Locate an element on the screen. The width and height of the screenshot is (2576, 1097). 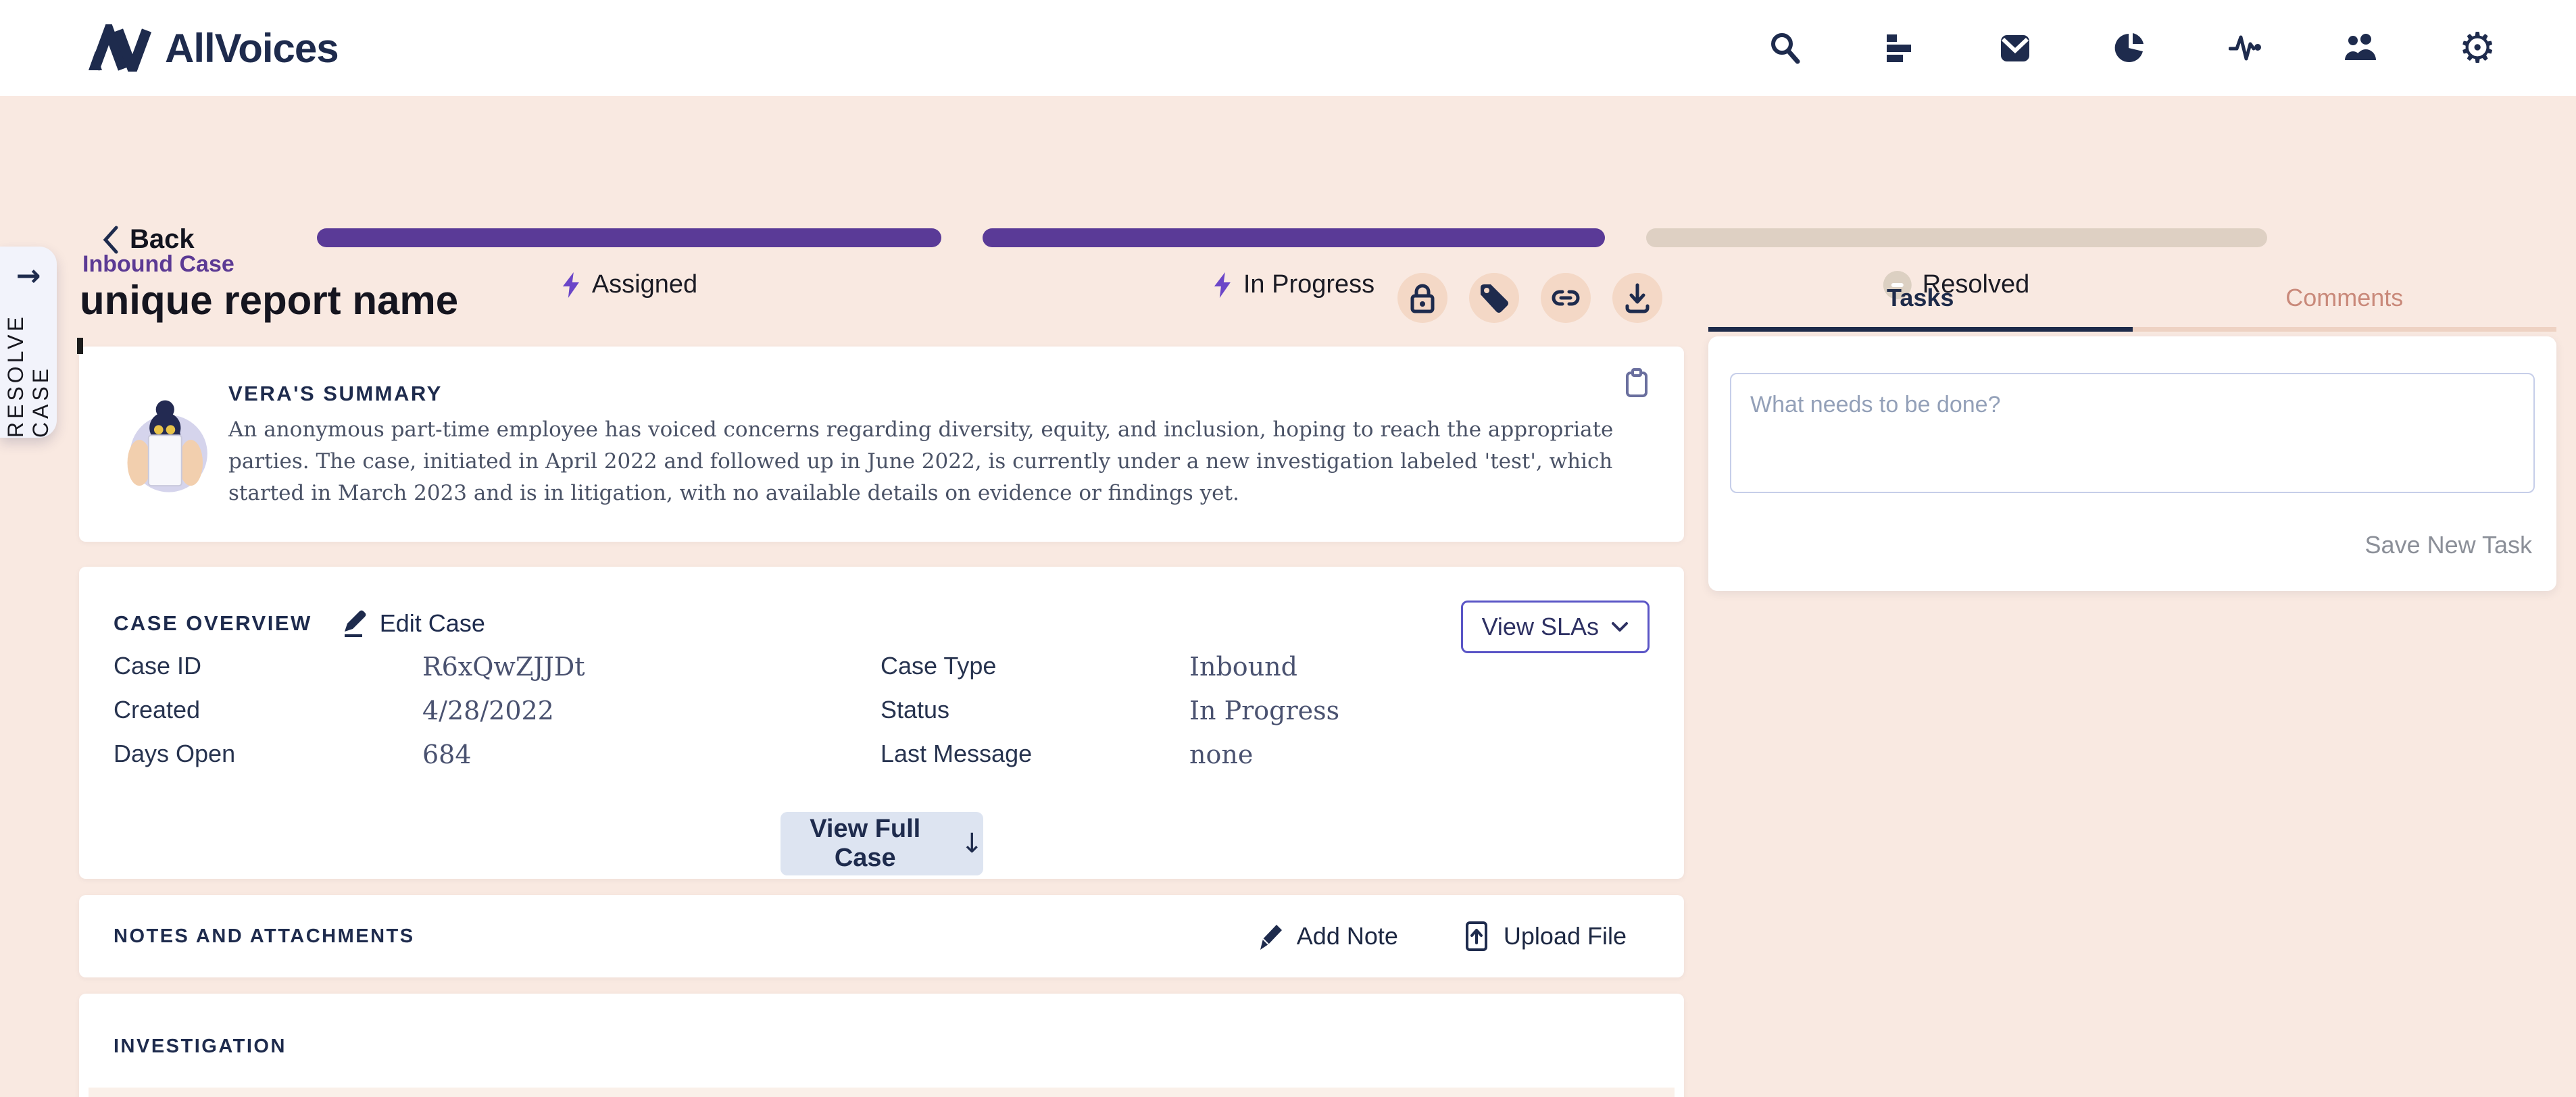
step-label: Assigned is located at coordinates (644, 284).